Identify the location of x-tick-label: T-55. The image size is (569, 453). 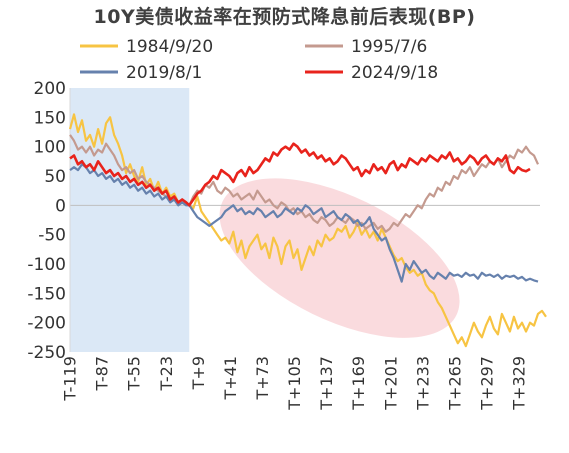
(134, 373).